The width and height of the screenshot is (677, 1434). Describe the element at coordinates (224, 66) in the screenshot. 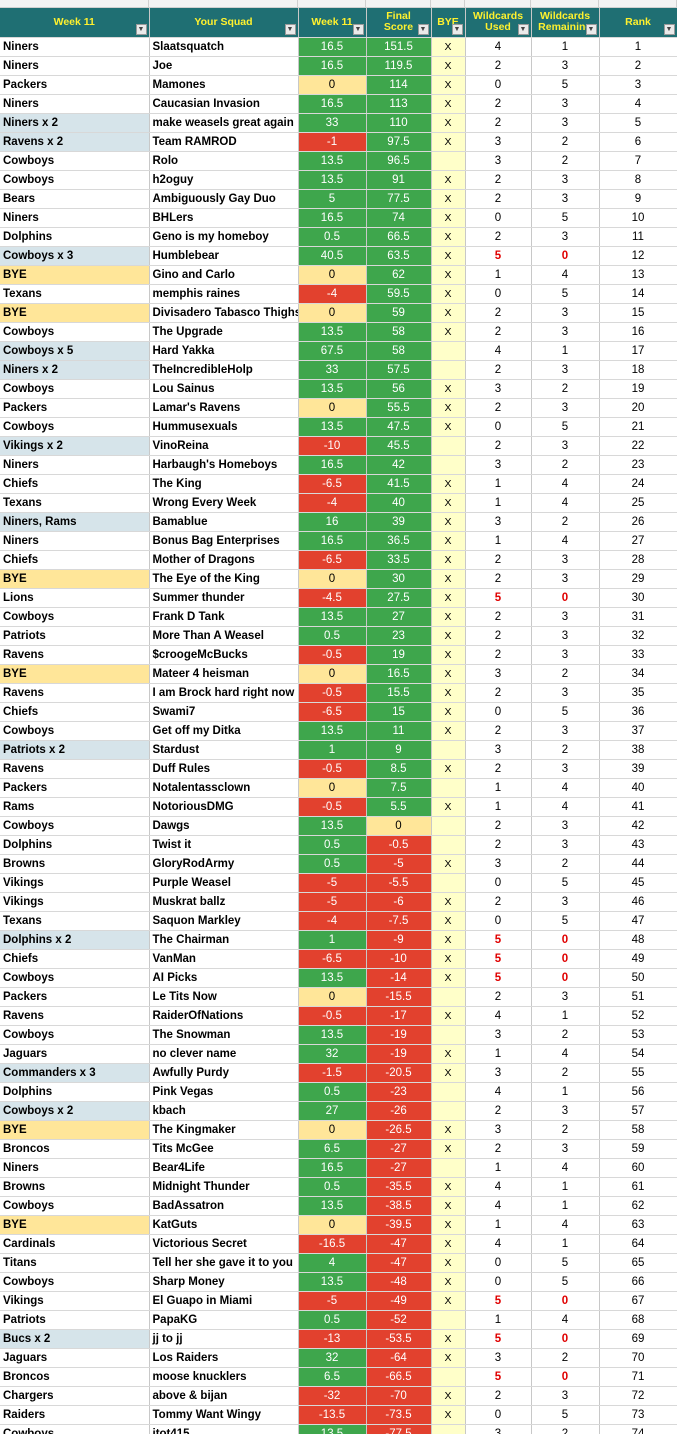

I see `squad-cell: Joe` at that location.